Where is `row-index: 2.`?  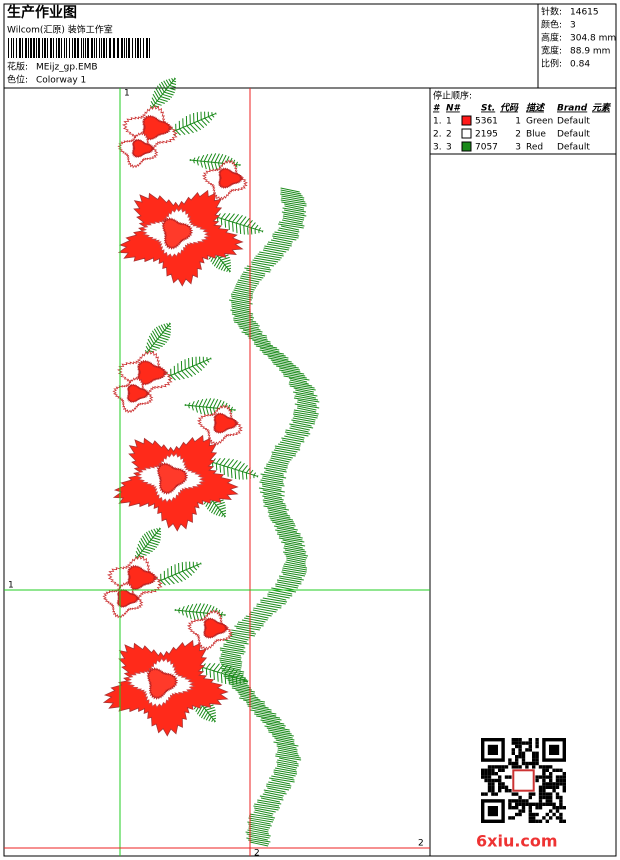
row-index: 2. is located at coordinates (437, 135).